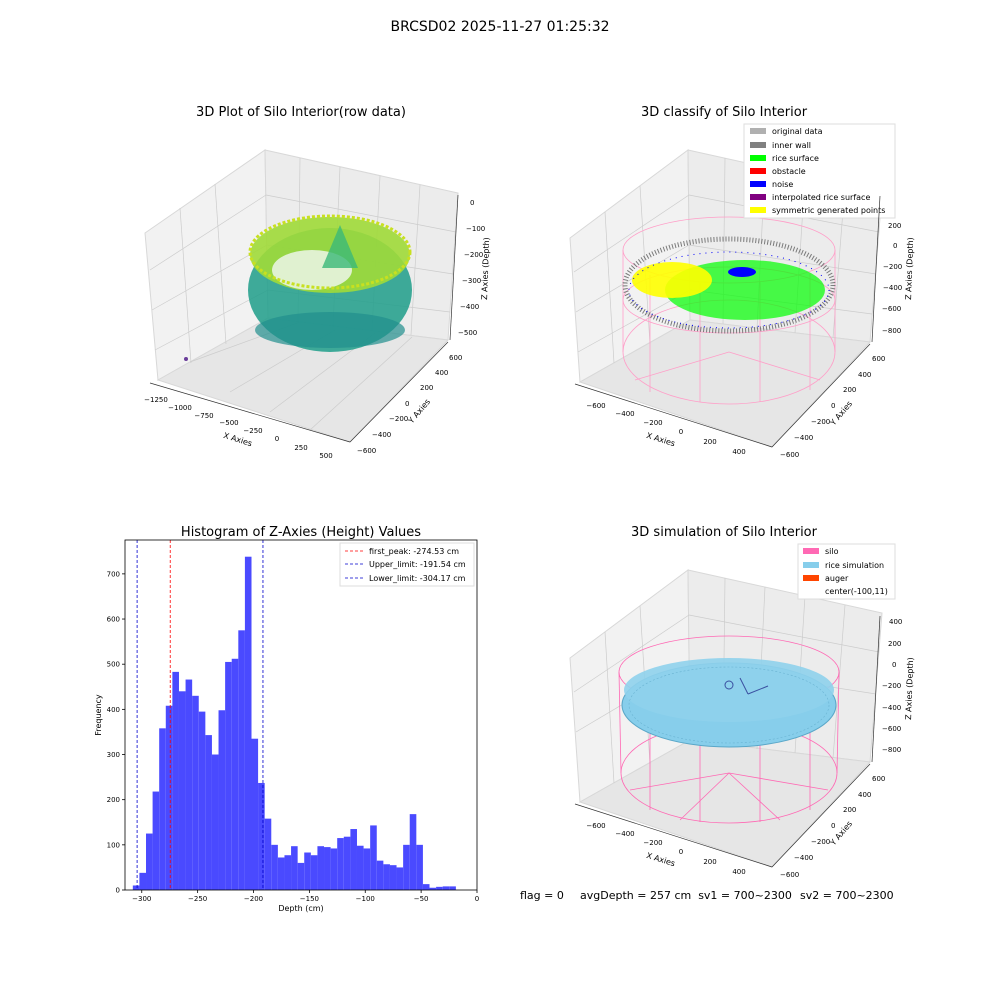 The height and width of the screenshot is (1000, 1000). I want to click on x-tick-label: 400, so click(738, 872).